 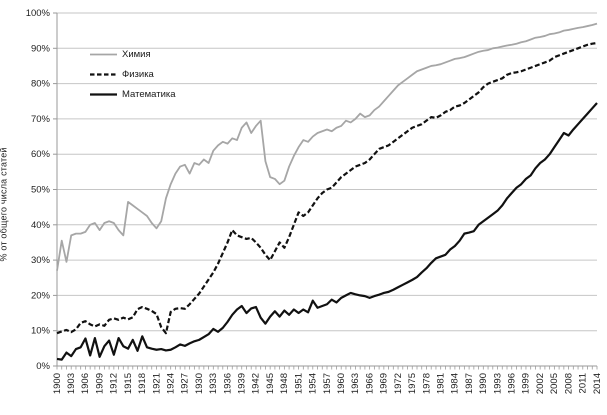 What do you see at coordinates (554, 383) in the screenshot?
I see `x-tick-label: 2005` at bounding box center [554, 383].